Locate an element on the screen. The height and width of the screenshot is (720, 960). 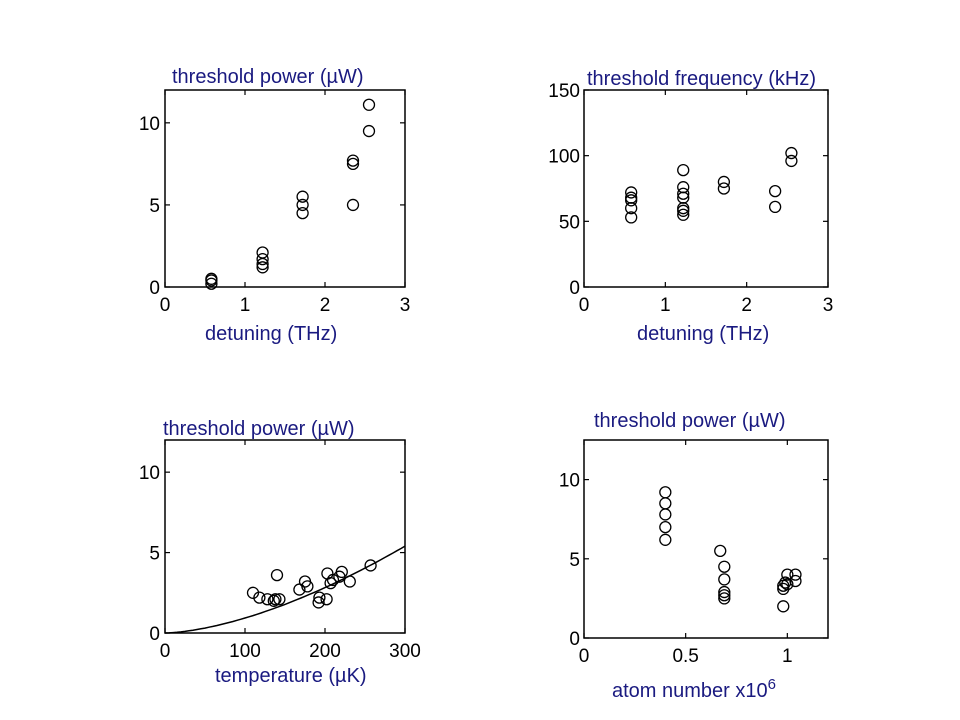
y-tick-label: 100 is located at coordinates (564, 157).